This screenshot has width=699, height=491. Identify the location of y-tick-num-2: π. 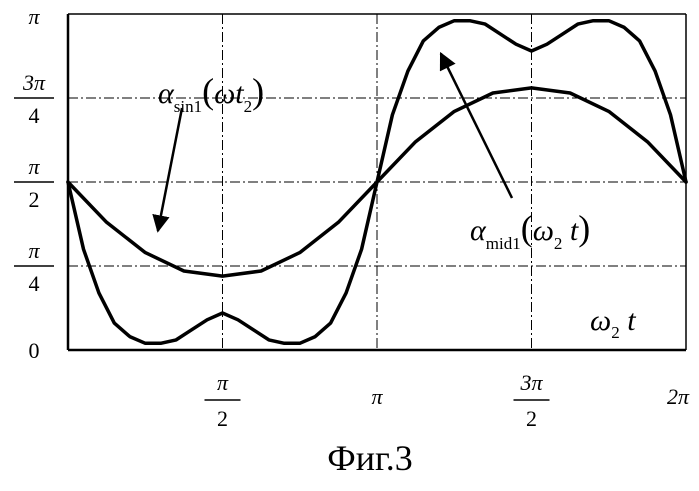
(34, 166).